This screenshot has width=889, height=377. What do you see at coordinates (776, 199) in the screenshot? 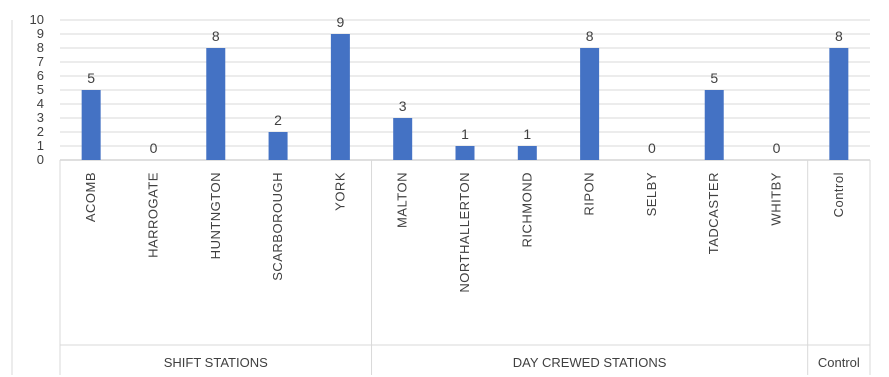
I see `category-label: WHITBY` at bounding box center [776, 199].